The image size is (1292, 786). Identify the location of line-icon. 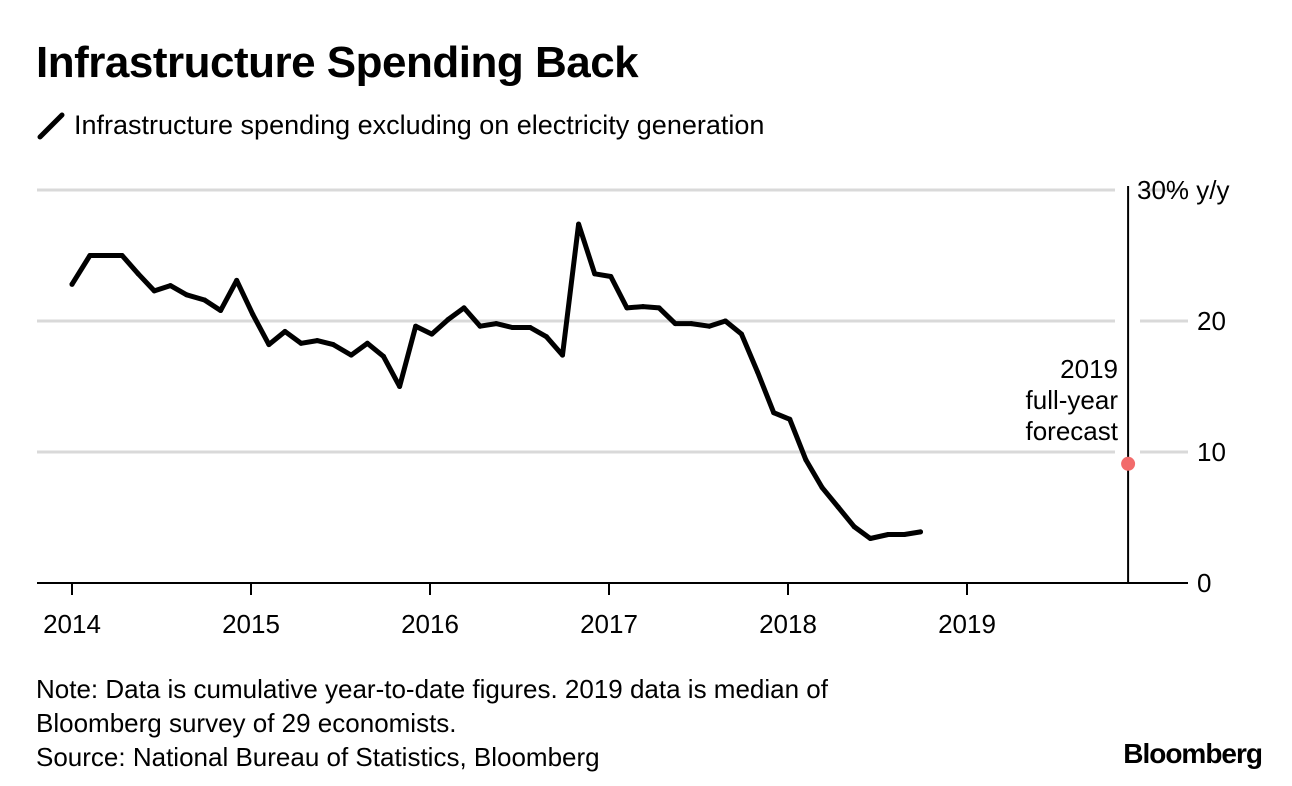
(51, 125).